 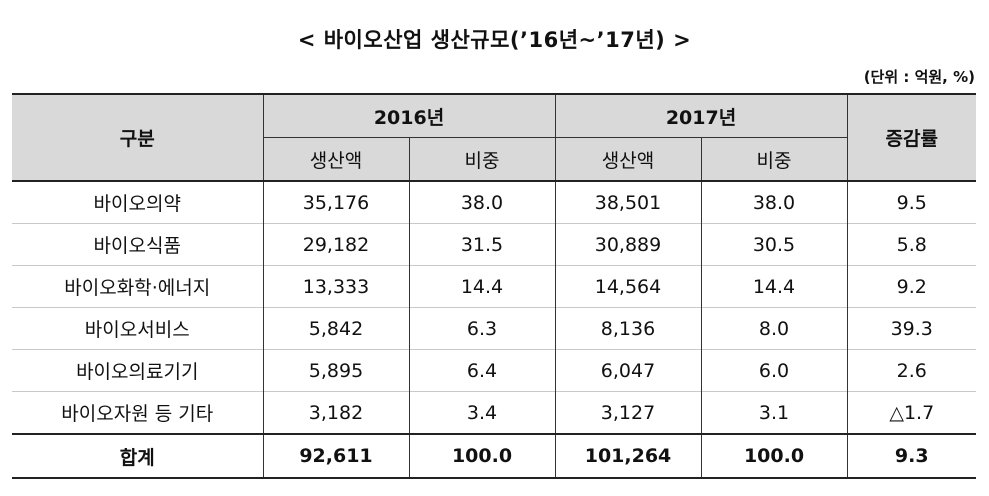 I want to click on cell-production-2016: 5,842, so click(x=336, y=328).